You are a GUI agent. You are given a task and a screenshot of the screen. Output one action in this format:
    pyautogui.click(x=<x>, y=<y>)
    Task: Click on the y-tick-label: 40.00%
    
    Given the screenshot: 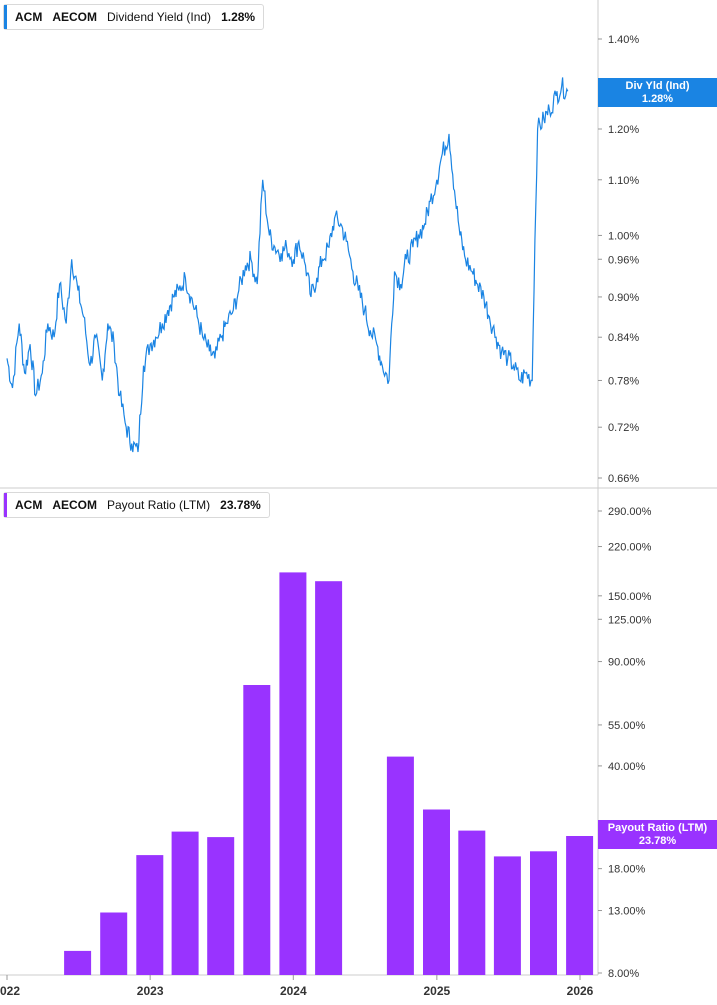 What is the action you would take?
    pyautogui.click(x=627, y=767)
    